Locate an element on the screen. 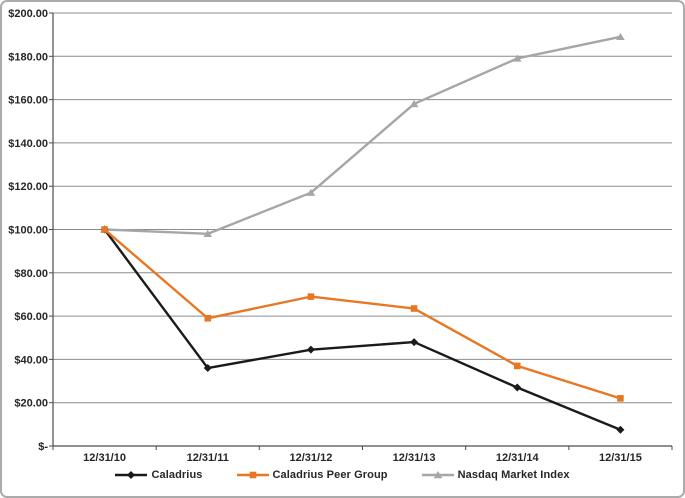 The width and height of the screenshot is (685, 498). legend-label: Caladrius is located at coordinates (177, 475).